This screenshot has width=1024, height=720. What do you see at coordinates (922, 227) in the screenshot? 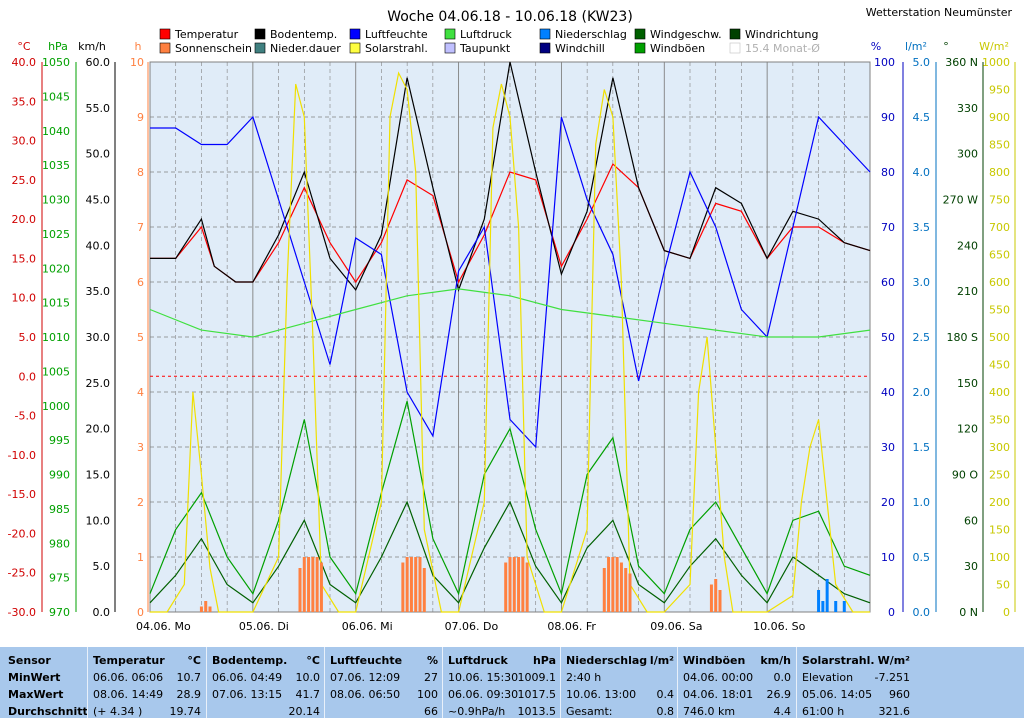
I see `rain-tick-label: 3.5` at bounding box center [922, 227].